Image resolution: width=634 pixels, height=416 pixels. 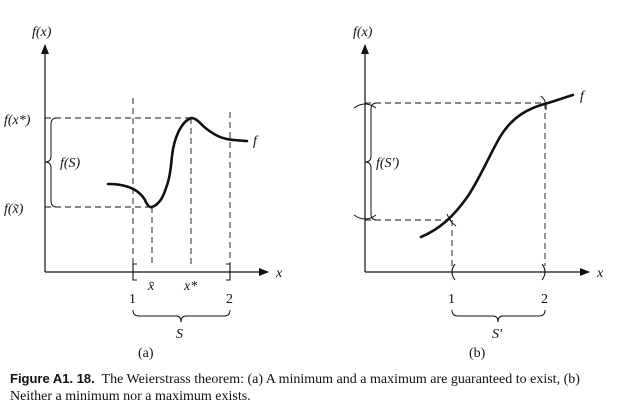 I want to click on panel-a-ytick-min: f(x̃), so click(x=14, y=209).